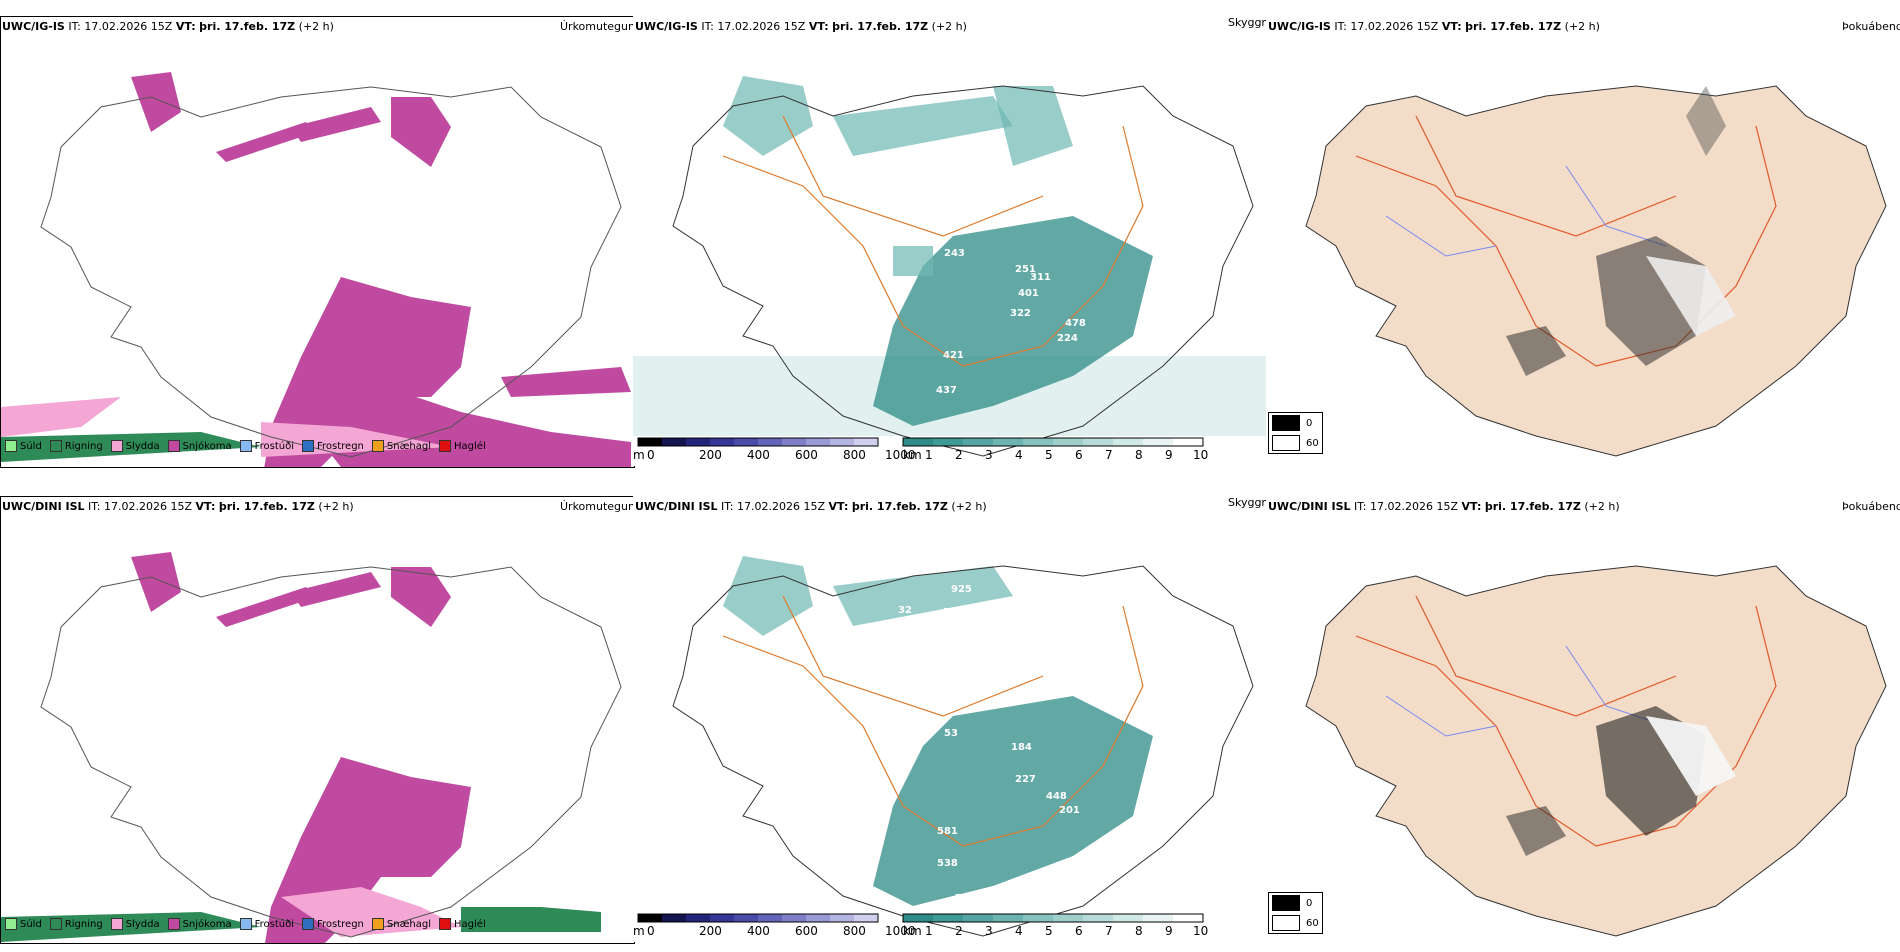 Image resolution: width=1900 pixels, height=952 pixels. Describe the element at coordinates (331, 272) in the screenshot. I see `coastline` at that location.